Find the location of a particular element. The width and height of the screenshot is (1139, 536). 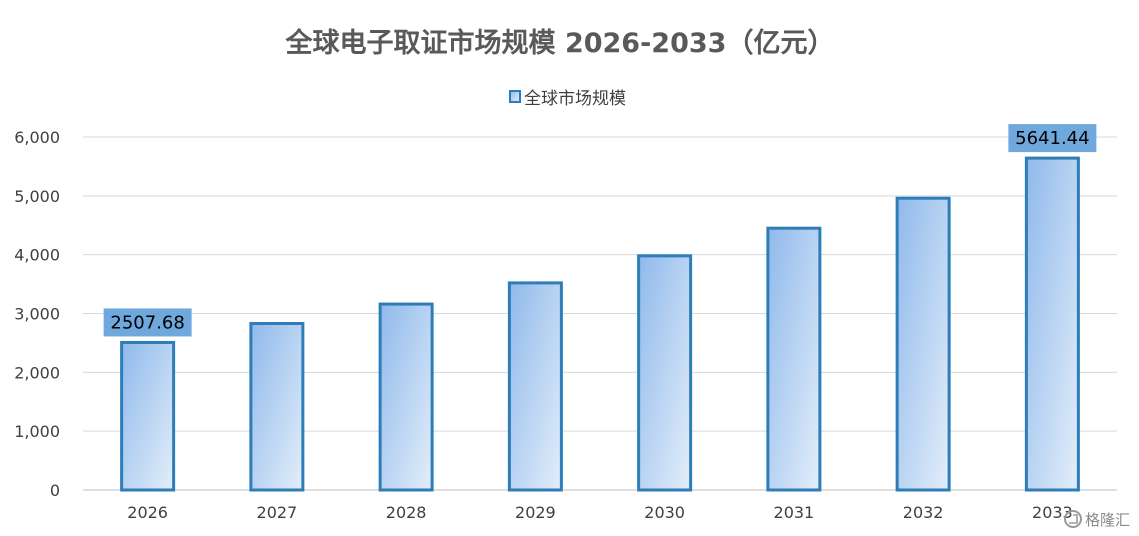

data-label: 2507.68 is located at coordinates (147, 322).